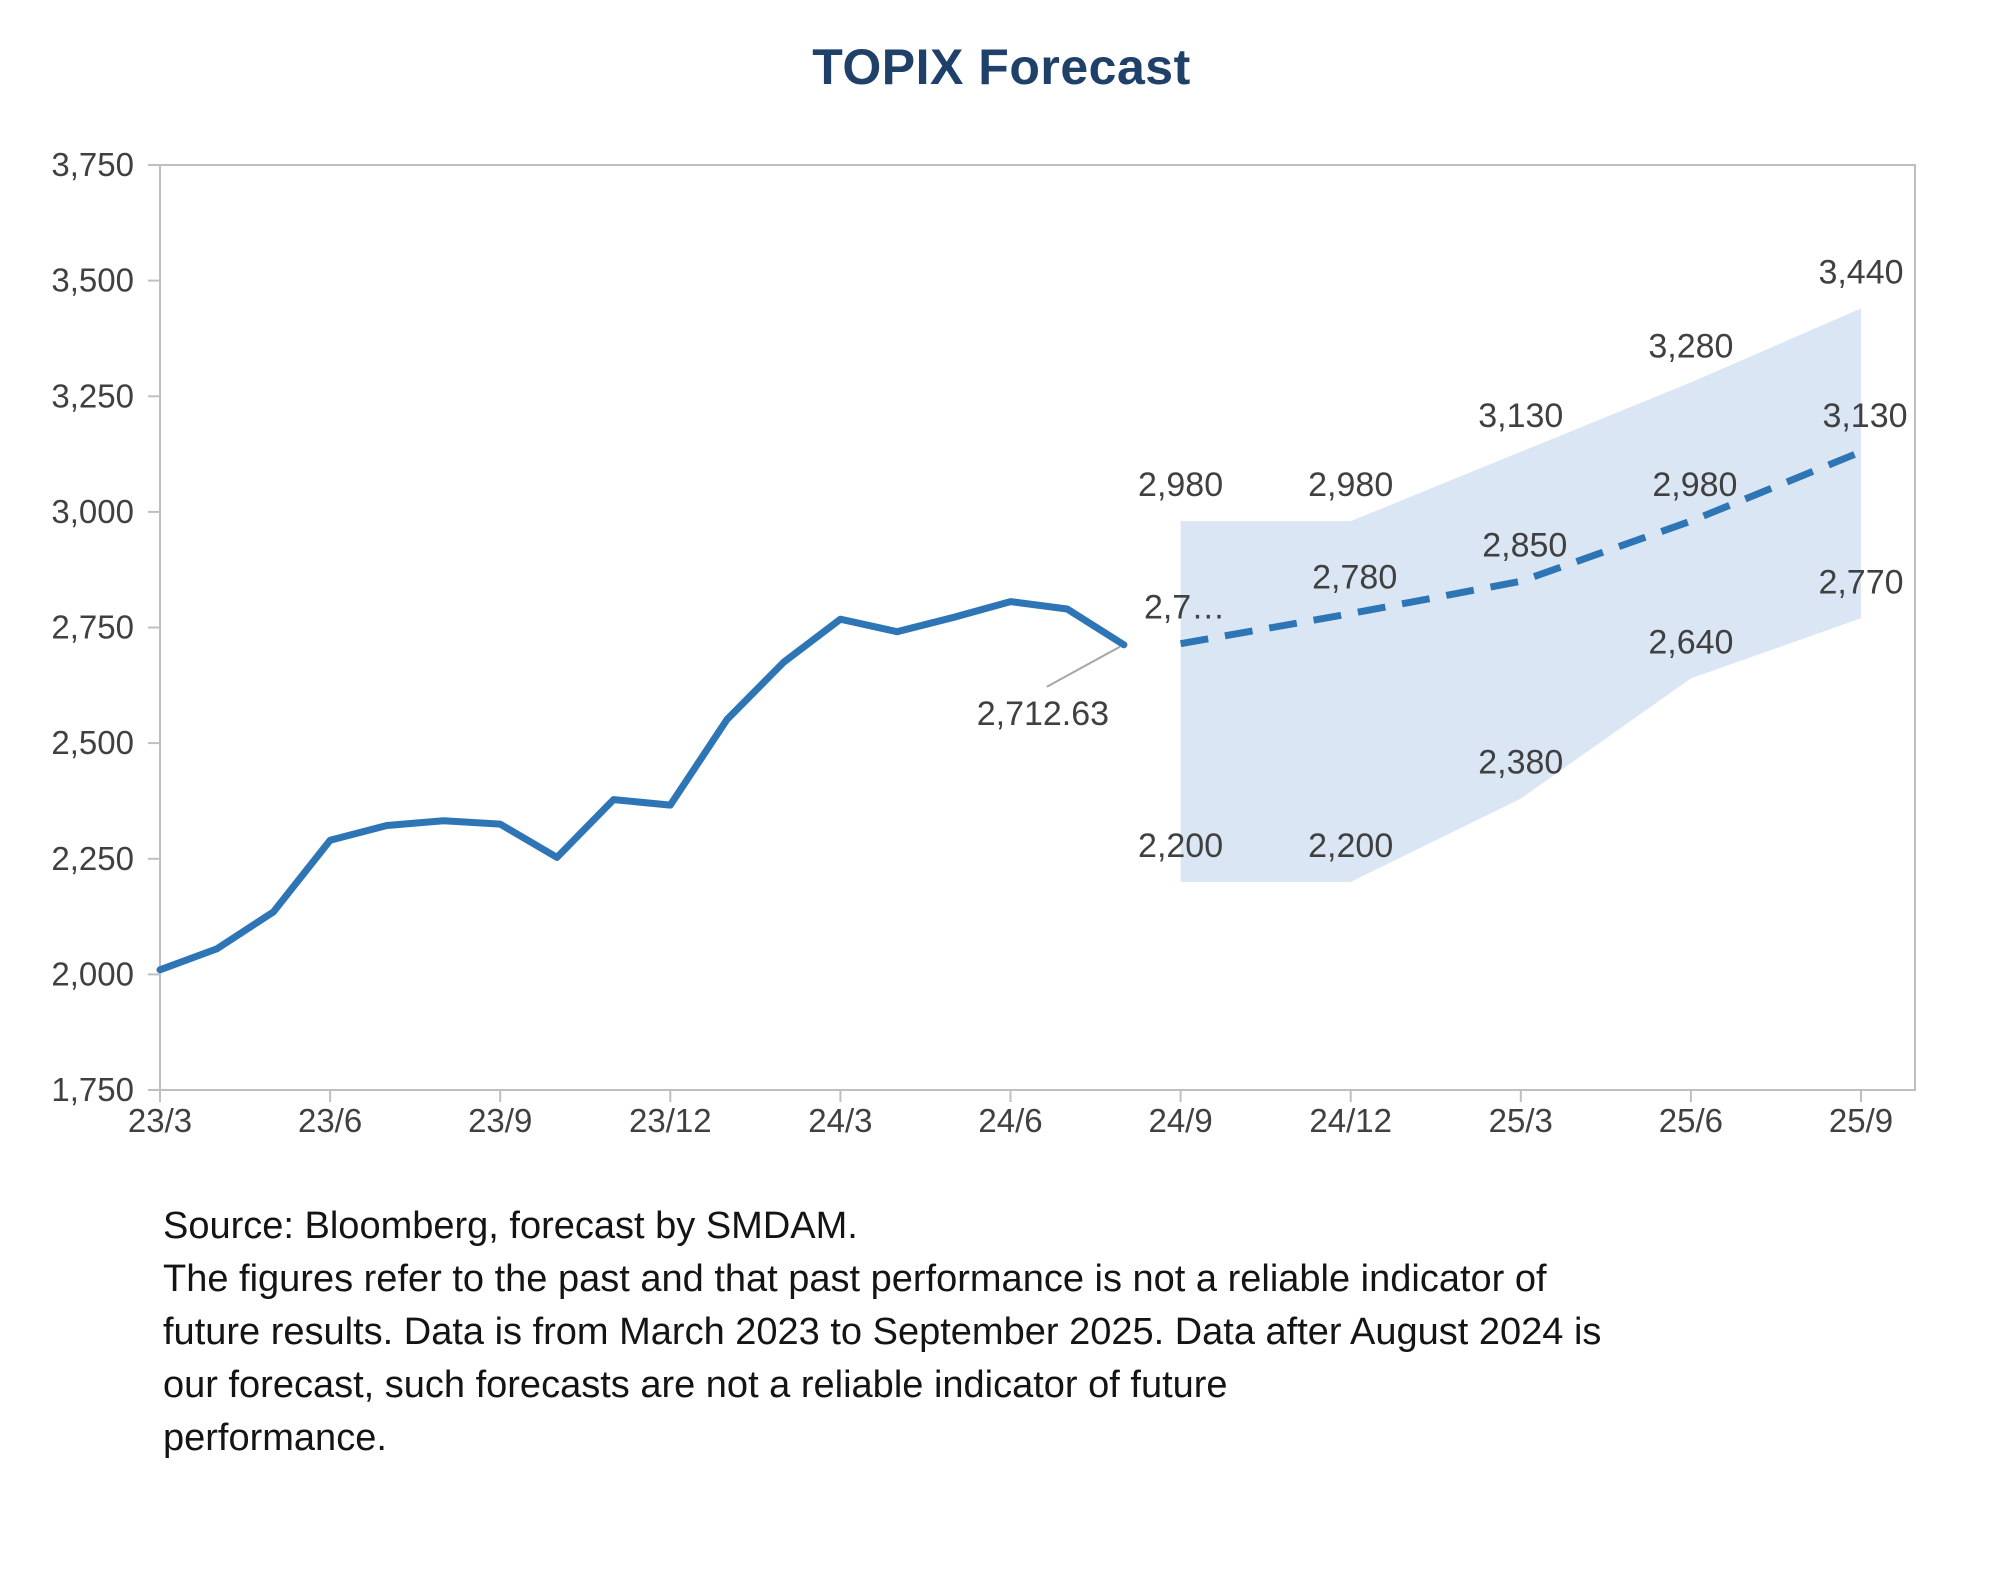 Image resolution: width=2003 pixels, height=1582 pixels. I want to click on y-axis-tick-label: 2,750, so click(92, 627).